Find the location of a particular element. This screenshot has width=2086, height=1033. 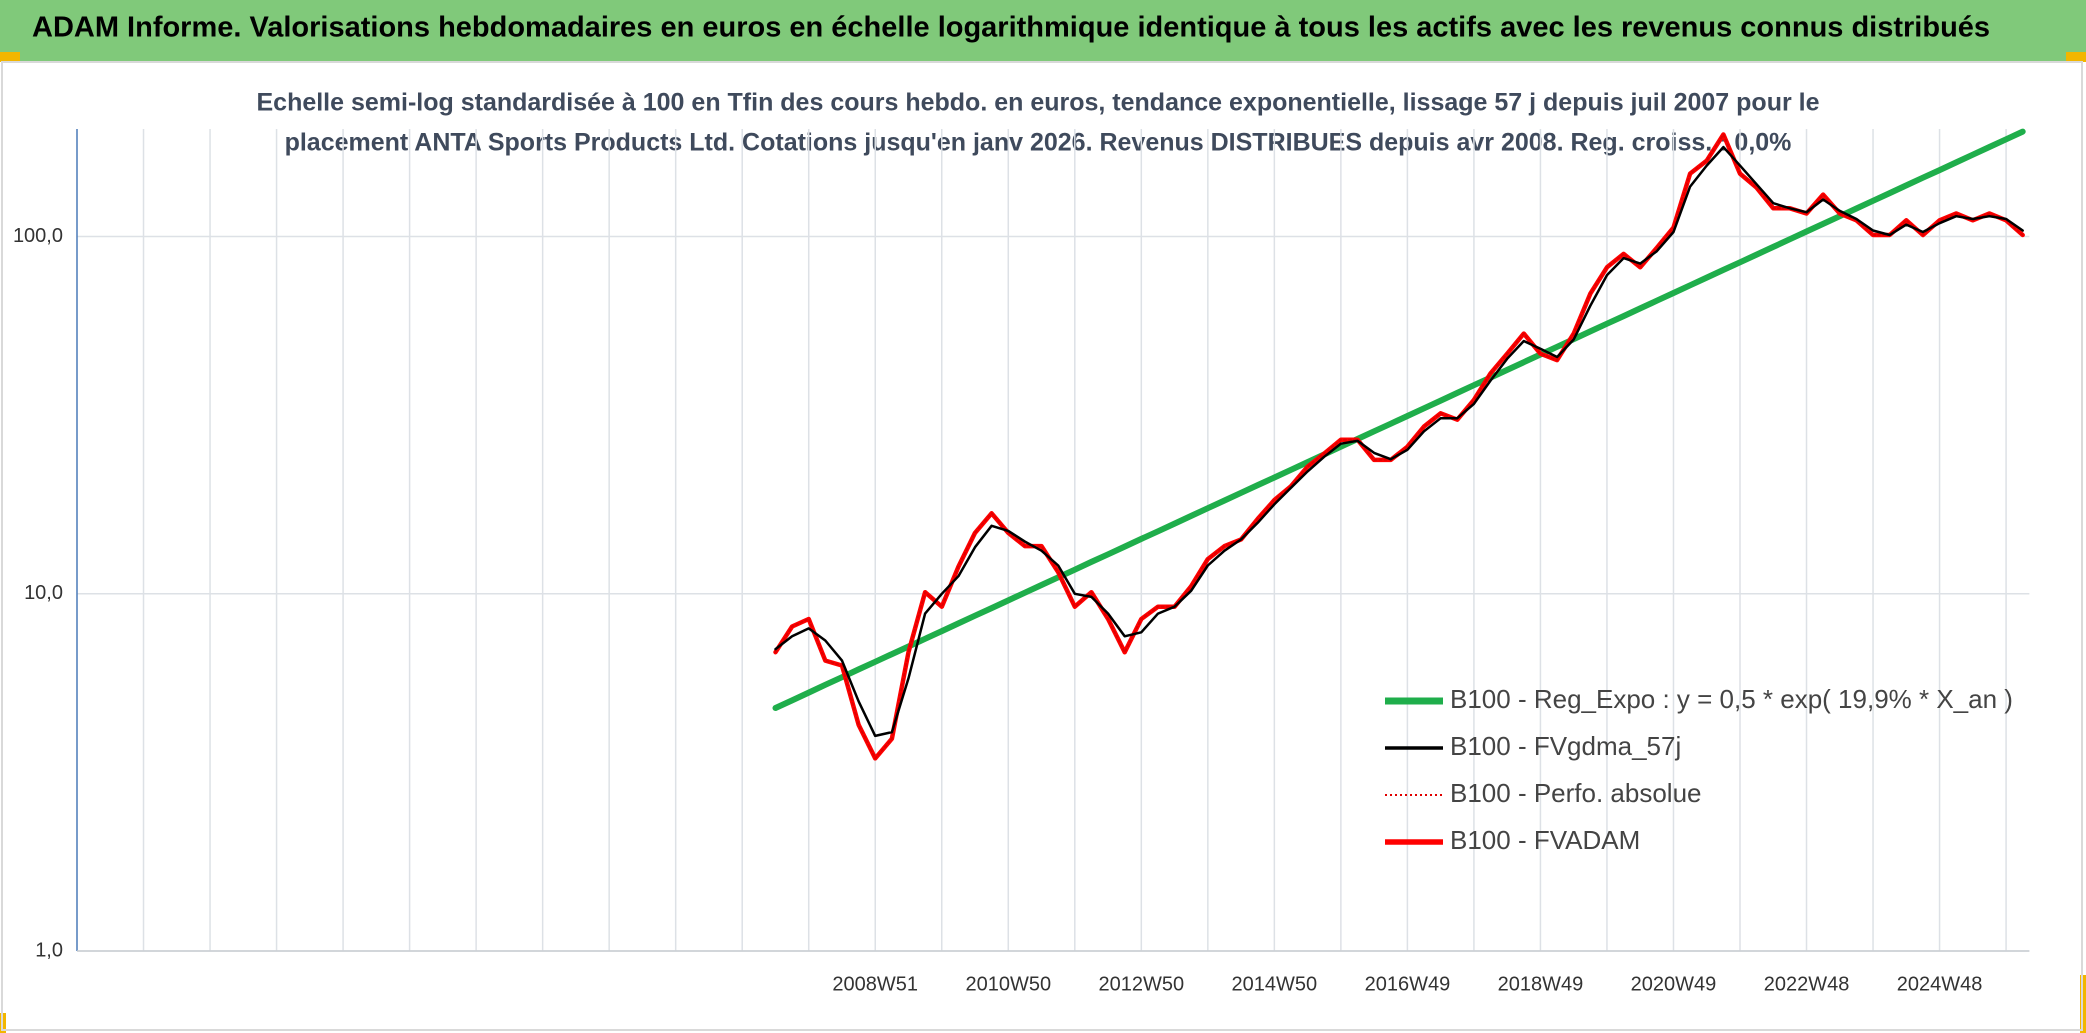

header-bar is located at coordinates (1043, 30).